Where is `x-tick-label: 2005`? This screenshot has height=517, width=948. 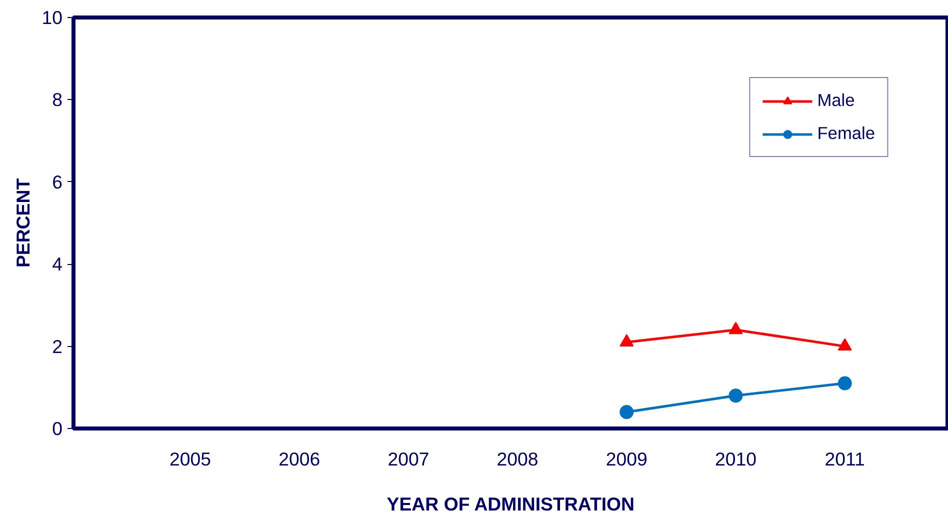
x-tick-label: 2005 is located at coordinates (190, 459).